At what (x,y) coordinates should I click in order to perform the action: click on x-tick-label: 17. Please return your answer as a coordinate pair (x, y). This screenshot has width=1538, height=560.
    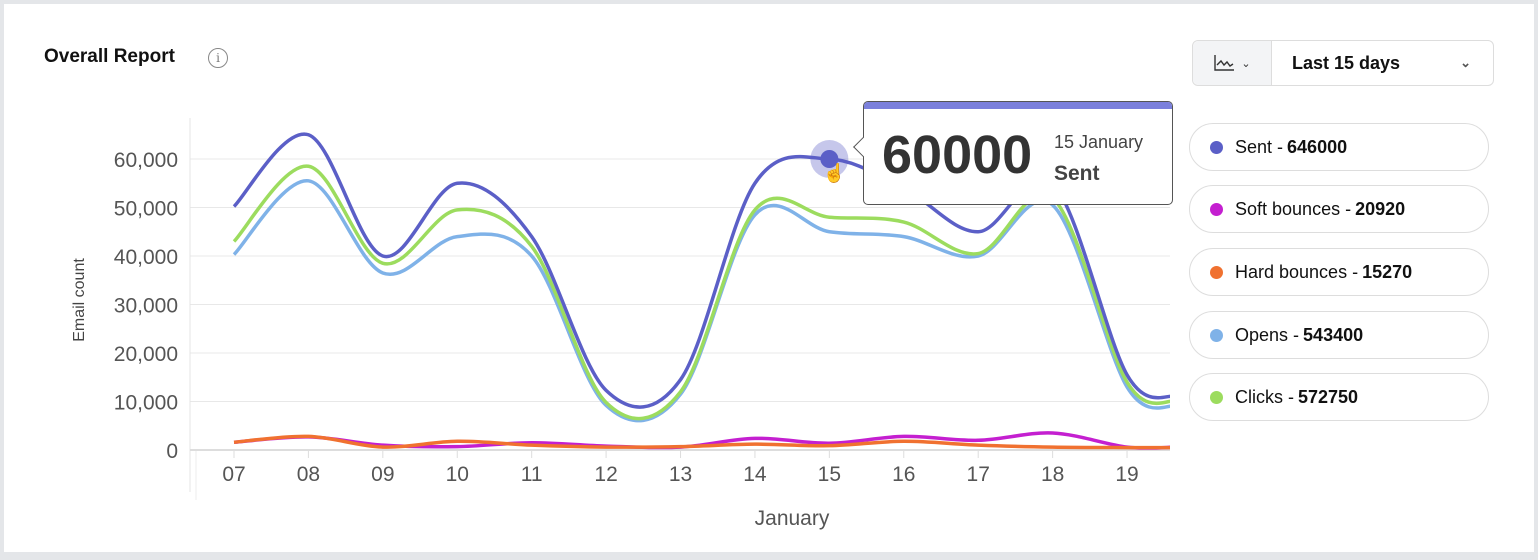
    Looking at the image, I should click on (978, 474).